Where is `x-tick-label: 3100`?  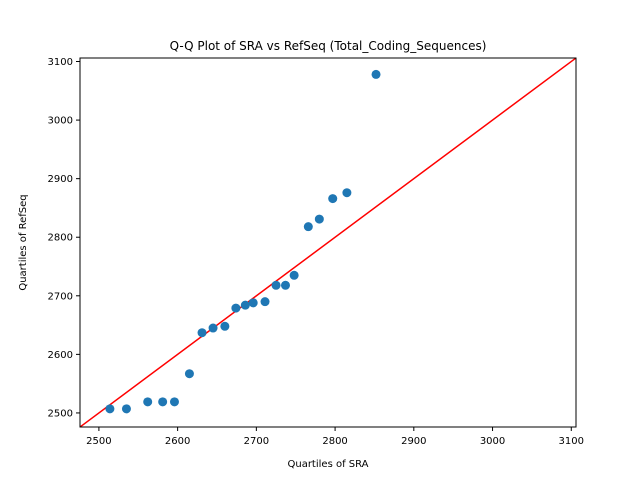 x-tick-label: 3100 is located at coordinates (571, 441).